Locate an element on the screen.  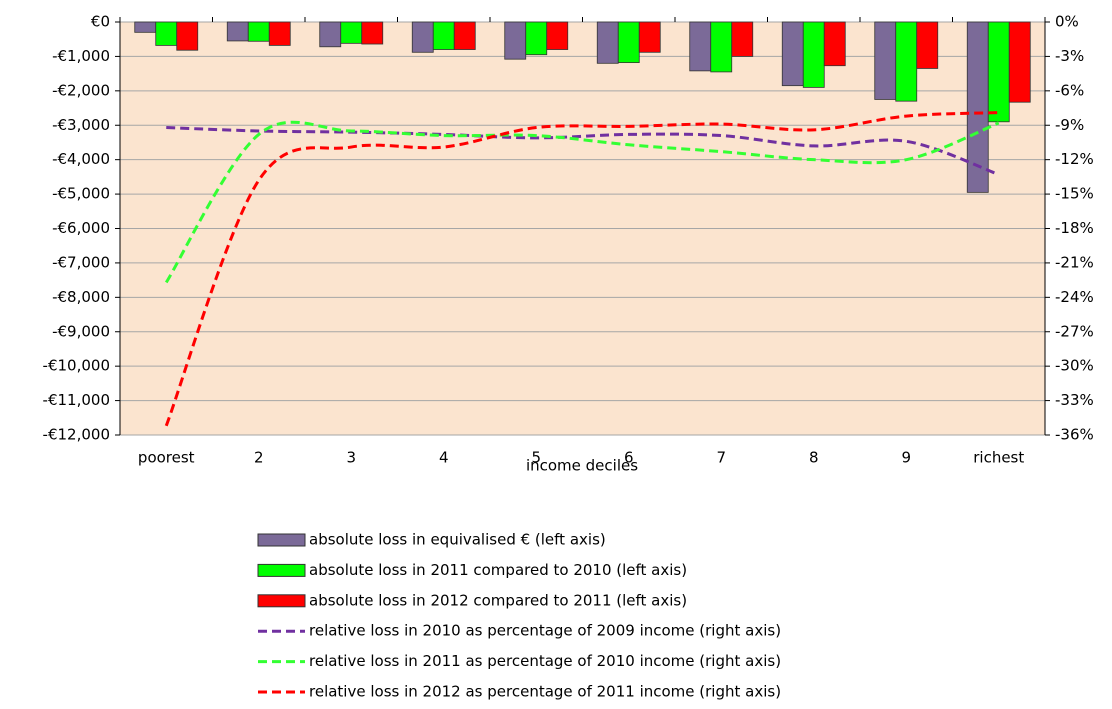
y2-tick-label: -6% is located at coordinates (1069, 90).